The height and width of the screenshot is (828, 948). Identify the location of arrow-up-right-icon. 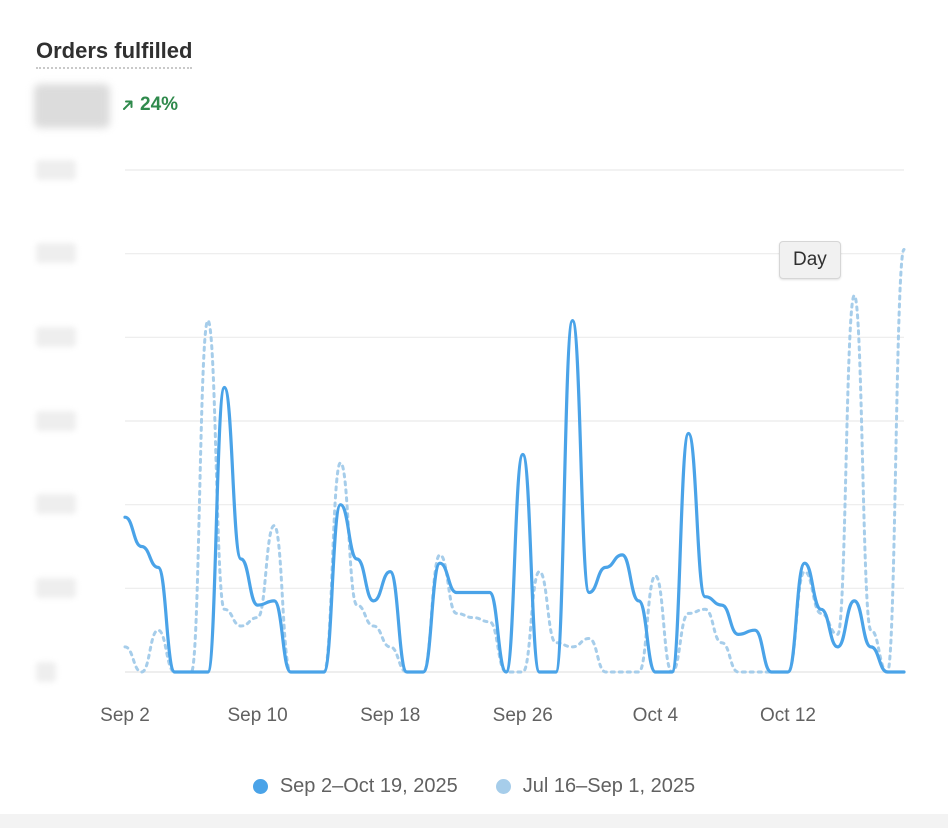
(128, 105).